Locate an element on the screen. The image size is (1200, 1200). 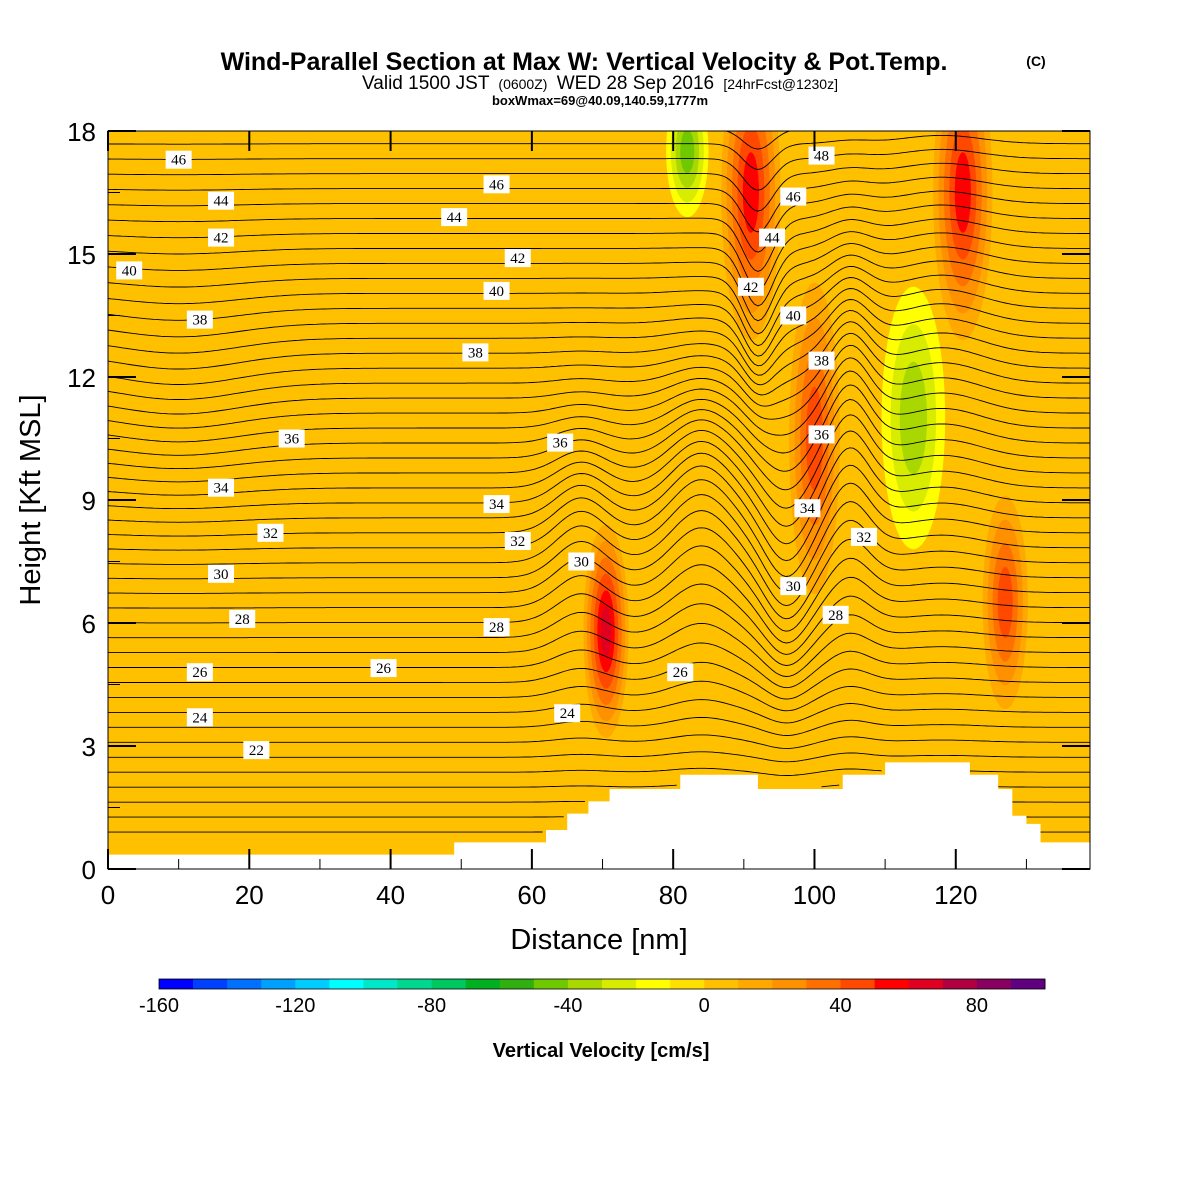
isentrope-label-text: 48 is located at coordinates (821, 157).